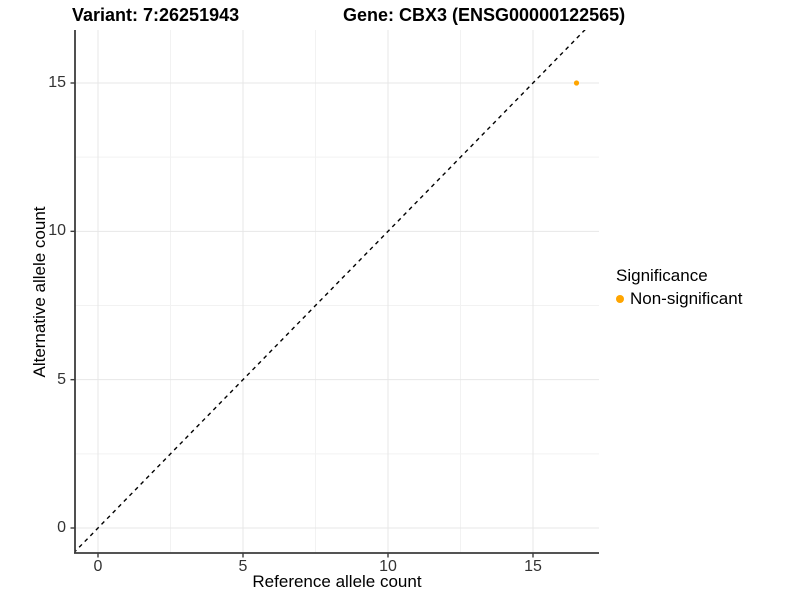 The height and width of the screenshot is (600, 800). What do you see at coordinates (57, 82) in the screenshot?
I see `y-tick-label: 15` at bounding box center [57, 82].